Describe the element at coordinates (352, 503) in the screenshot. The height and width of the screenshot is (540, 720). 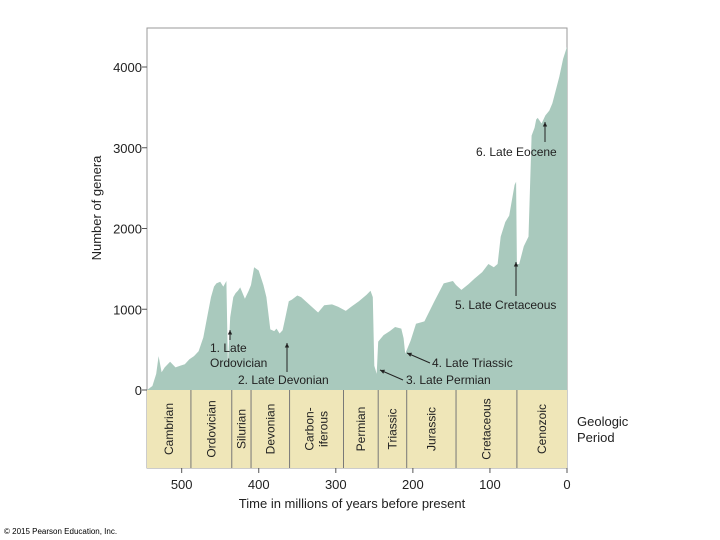
I see `x-axis-label: Time in millions of years before present` at that location.